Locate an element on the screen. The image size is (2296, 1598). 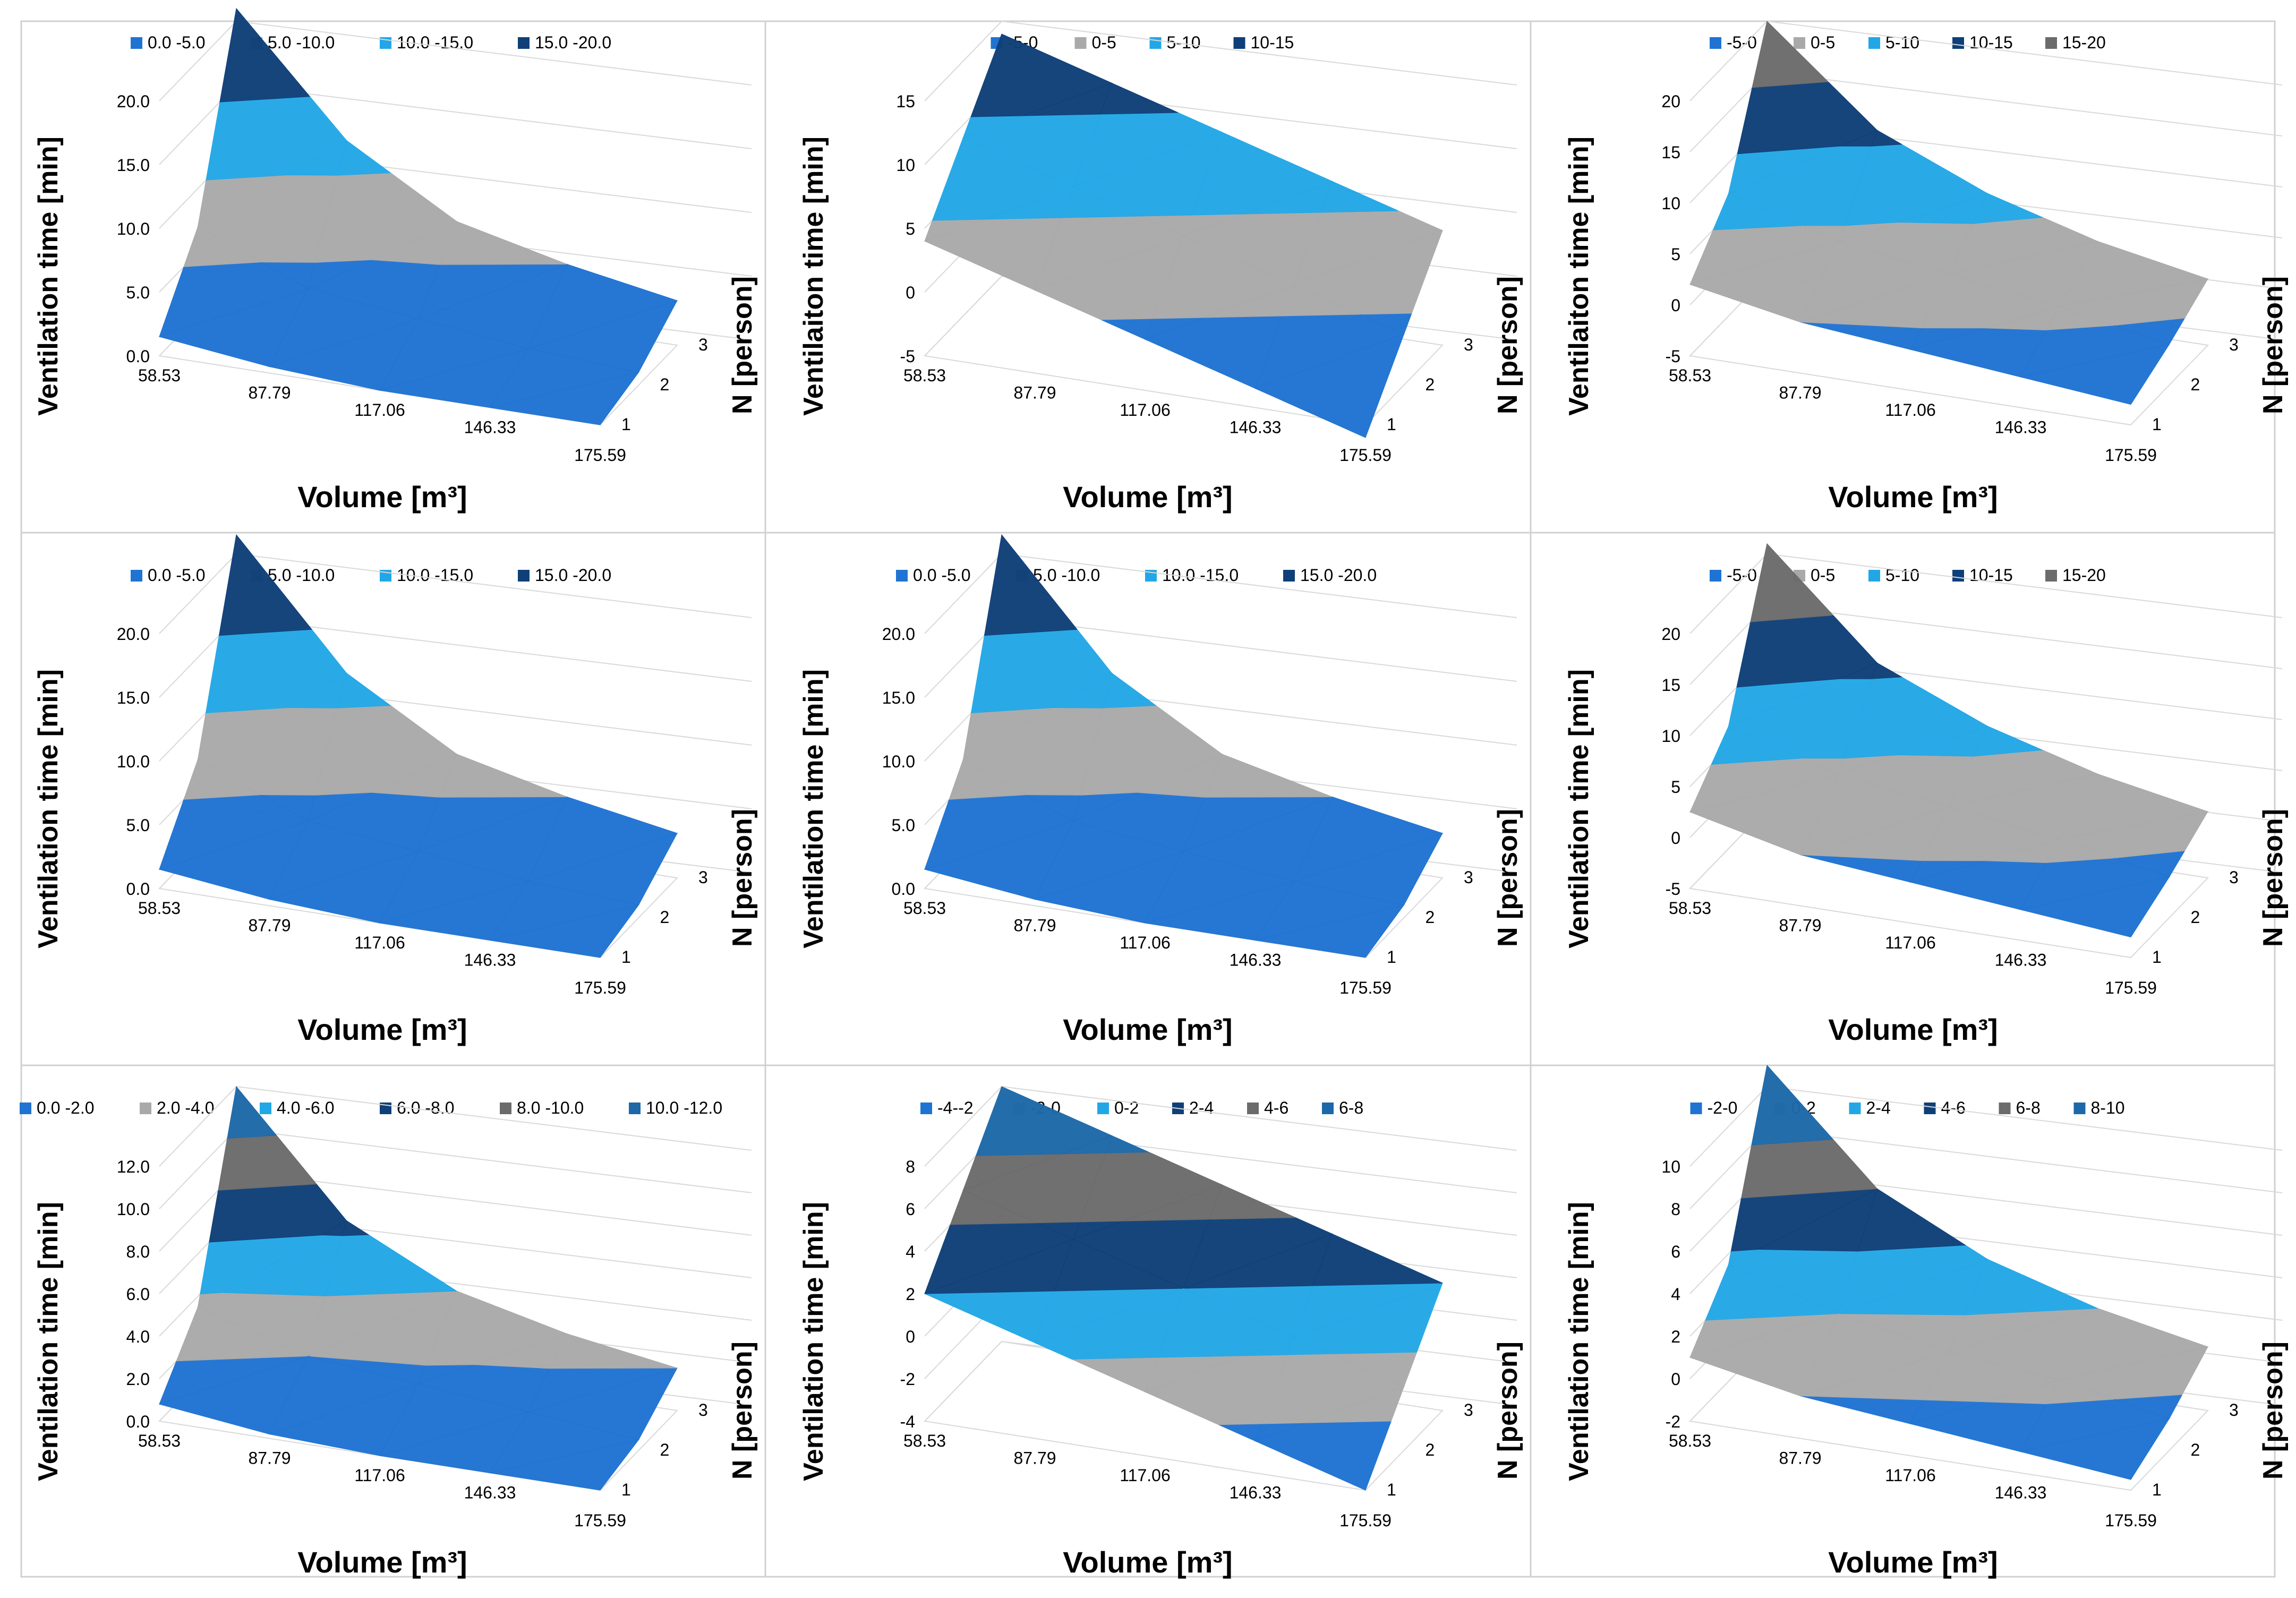
floor-outline is located at coordinates (1948, 351).